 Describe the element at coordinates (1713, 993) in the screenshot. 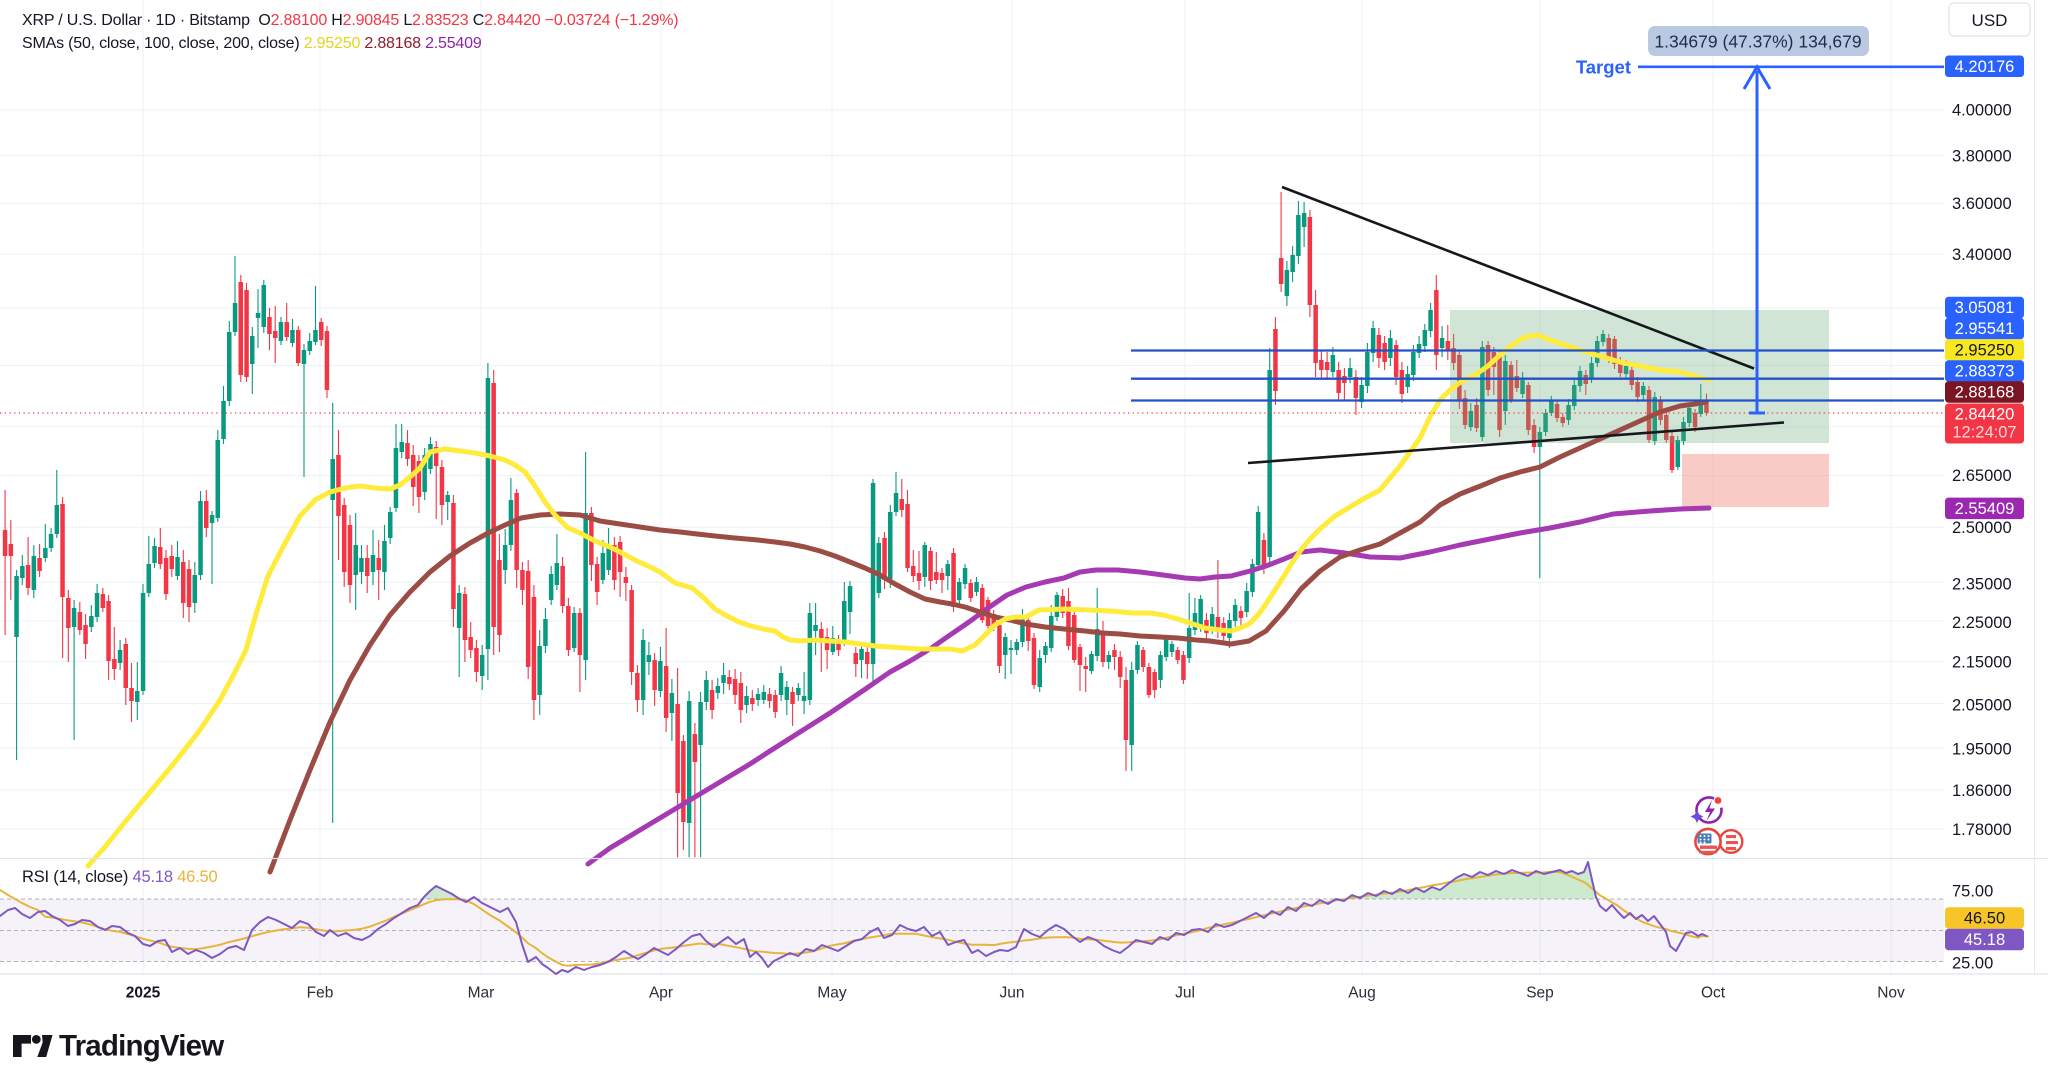

I see `svg-text: Oct` at that location.